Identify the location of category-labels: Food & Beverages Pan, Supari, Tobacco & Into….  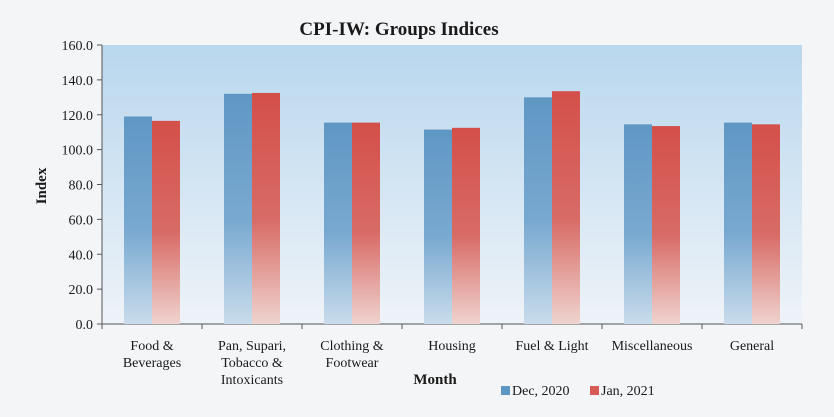
(448, 363).